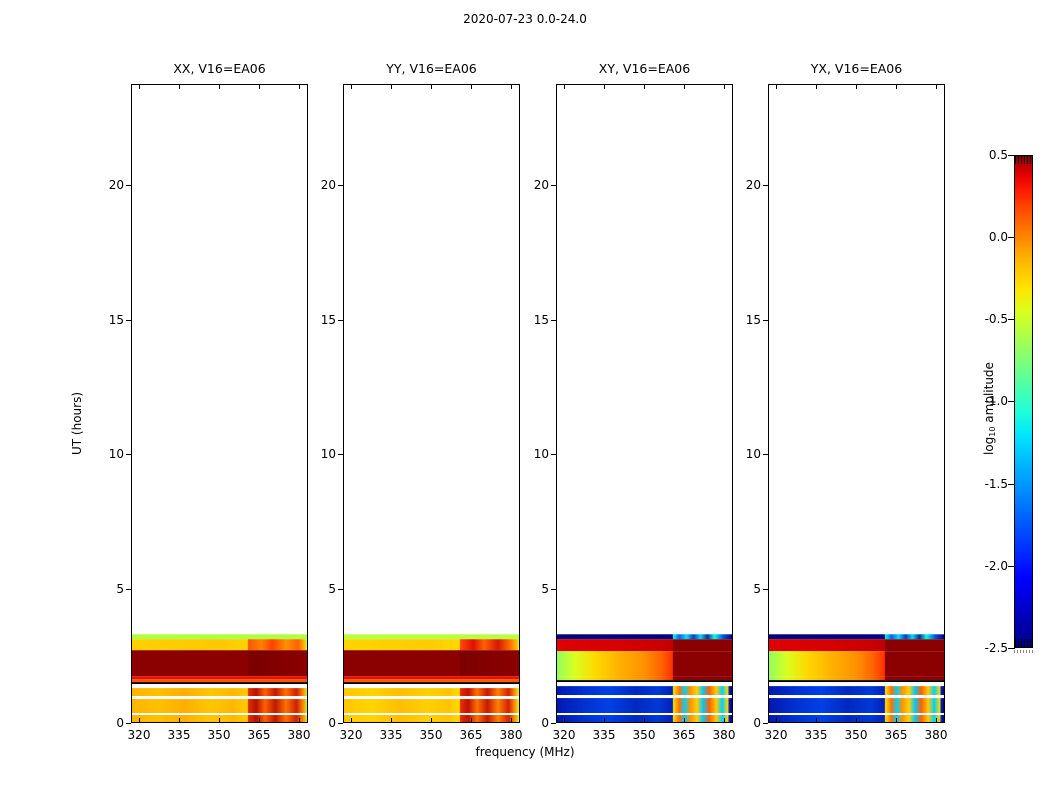 The width and height of the screenshot is (1050, 800). What do you see at coordinates (989, 445) in the screenshot?
I see `colorbar-label-log: log` at bounding box center [989, 445].